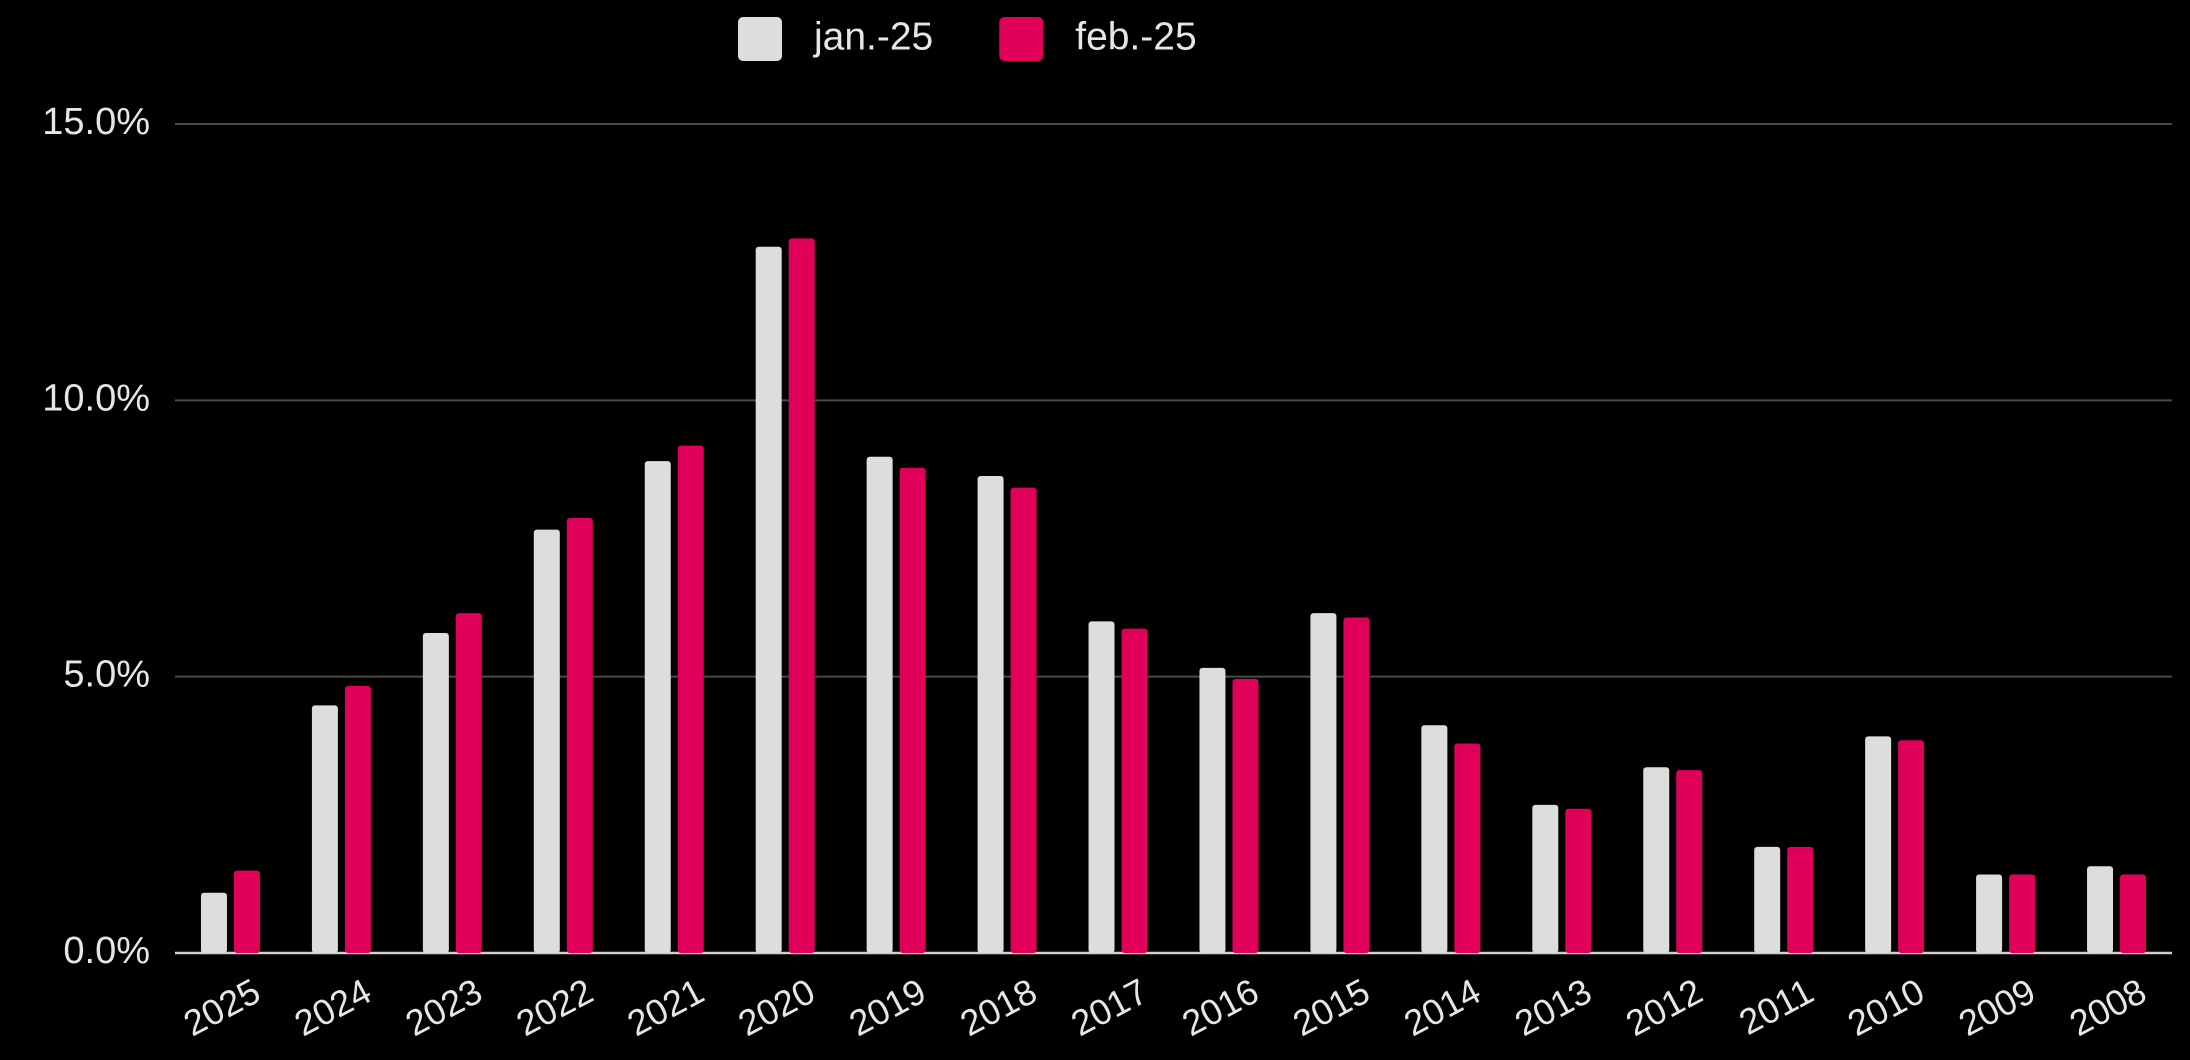 This screenshot has width=2190, height=1060. I want to click on x-tick-label: 2010, so click(1886, 1007).